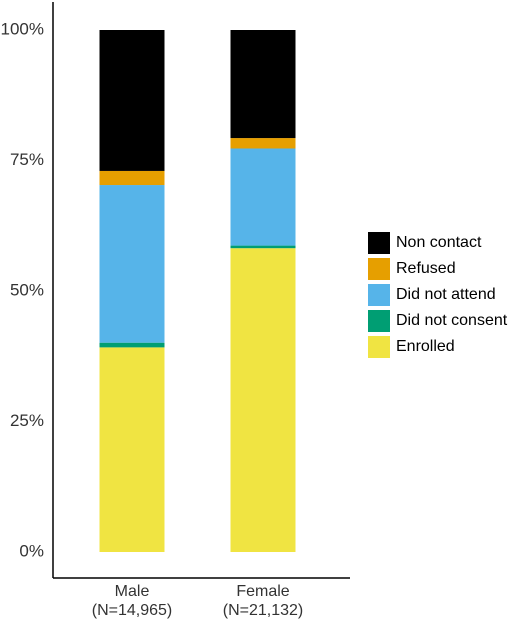 The width and height of the screenshot is (520, 626). I want to click on bar-segment-female-non-contact, so click(263, 84).